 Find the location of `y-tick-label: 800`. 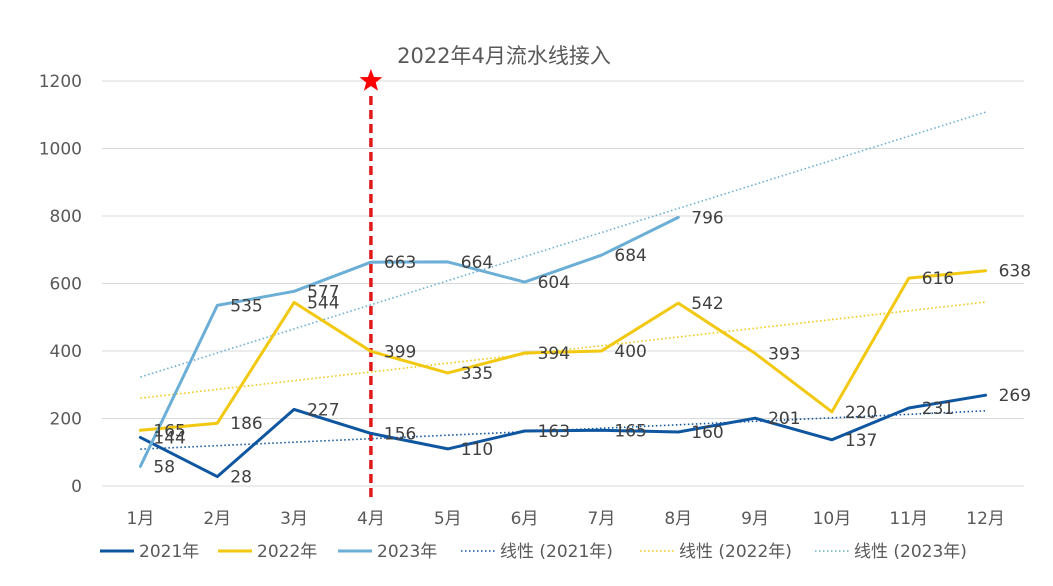

y-tick-label: 800 is located at coordinates (66, 217).